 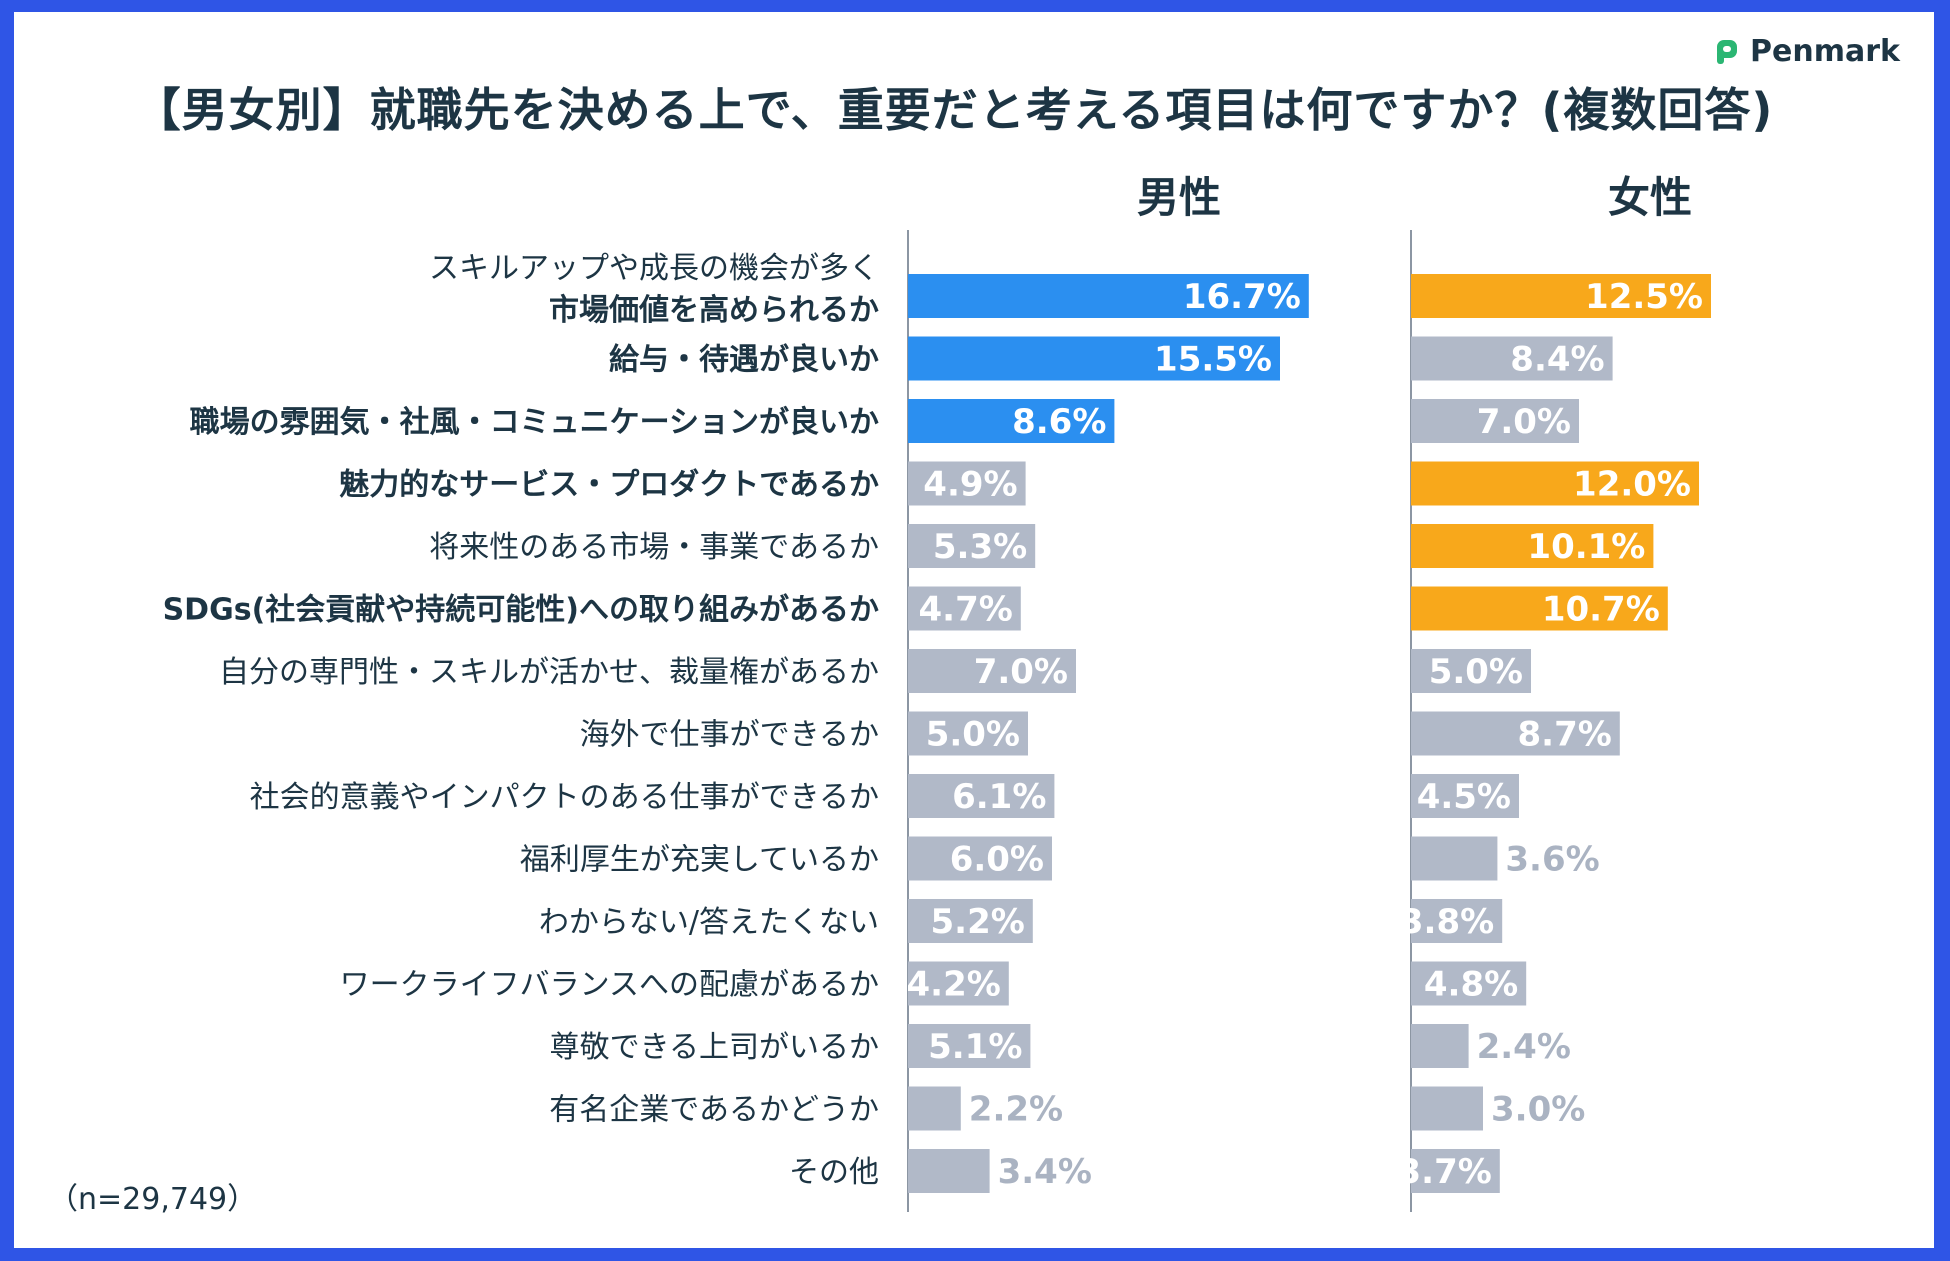 What do you see at coordinates (744, 360) in the screenshot?
I see `category-label: 給与・待遇が良いか` at bounding box center [744, 360].